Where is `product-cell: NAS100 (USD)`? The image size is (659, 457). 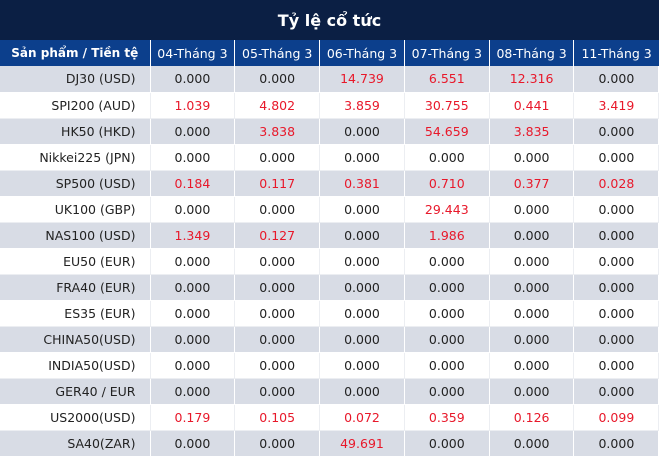 product-cell: NAS100 (USD) is located at coordinates (75, 235).